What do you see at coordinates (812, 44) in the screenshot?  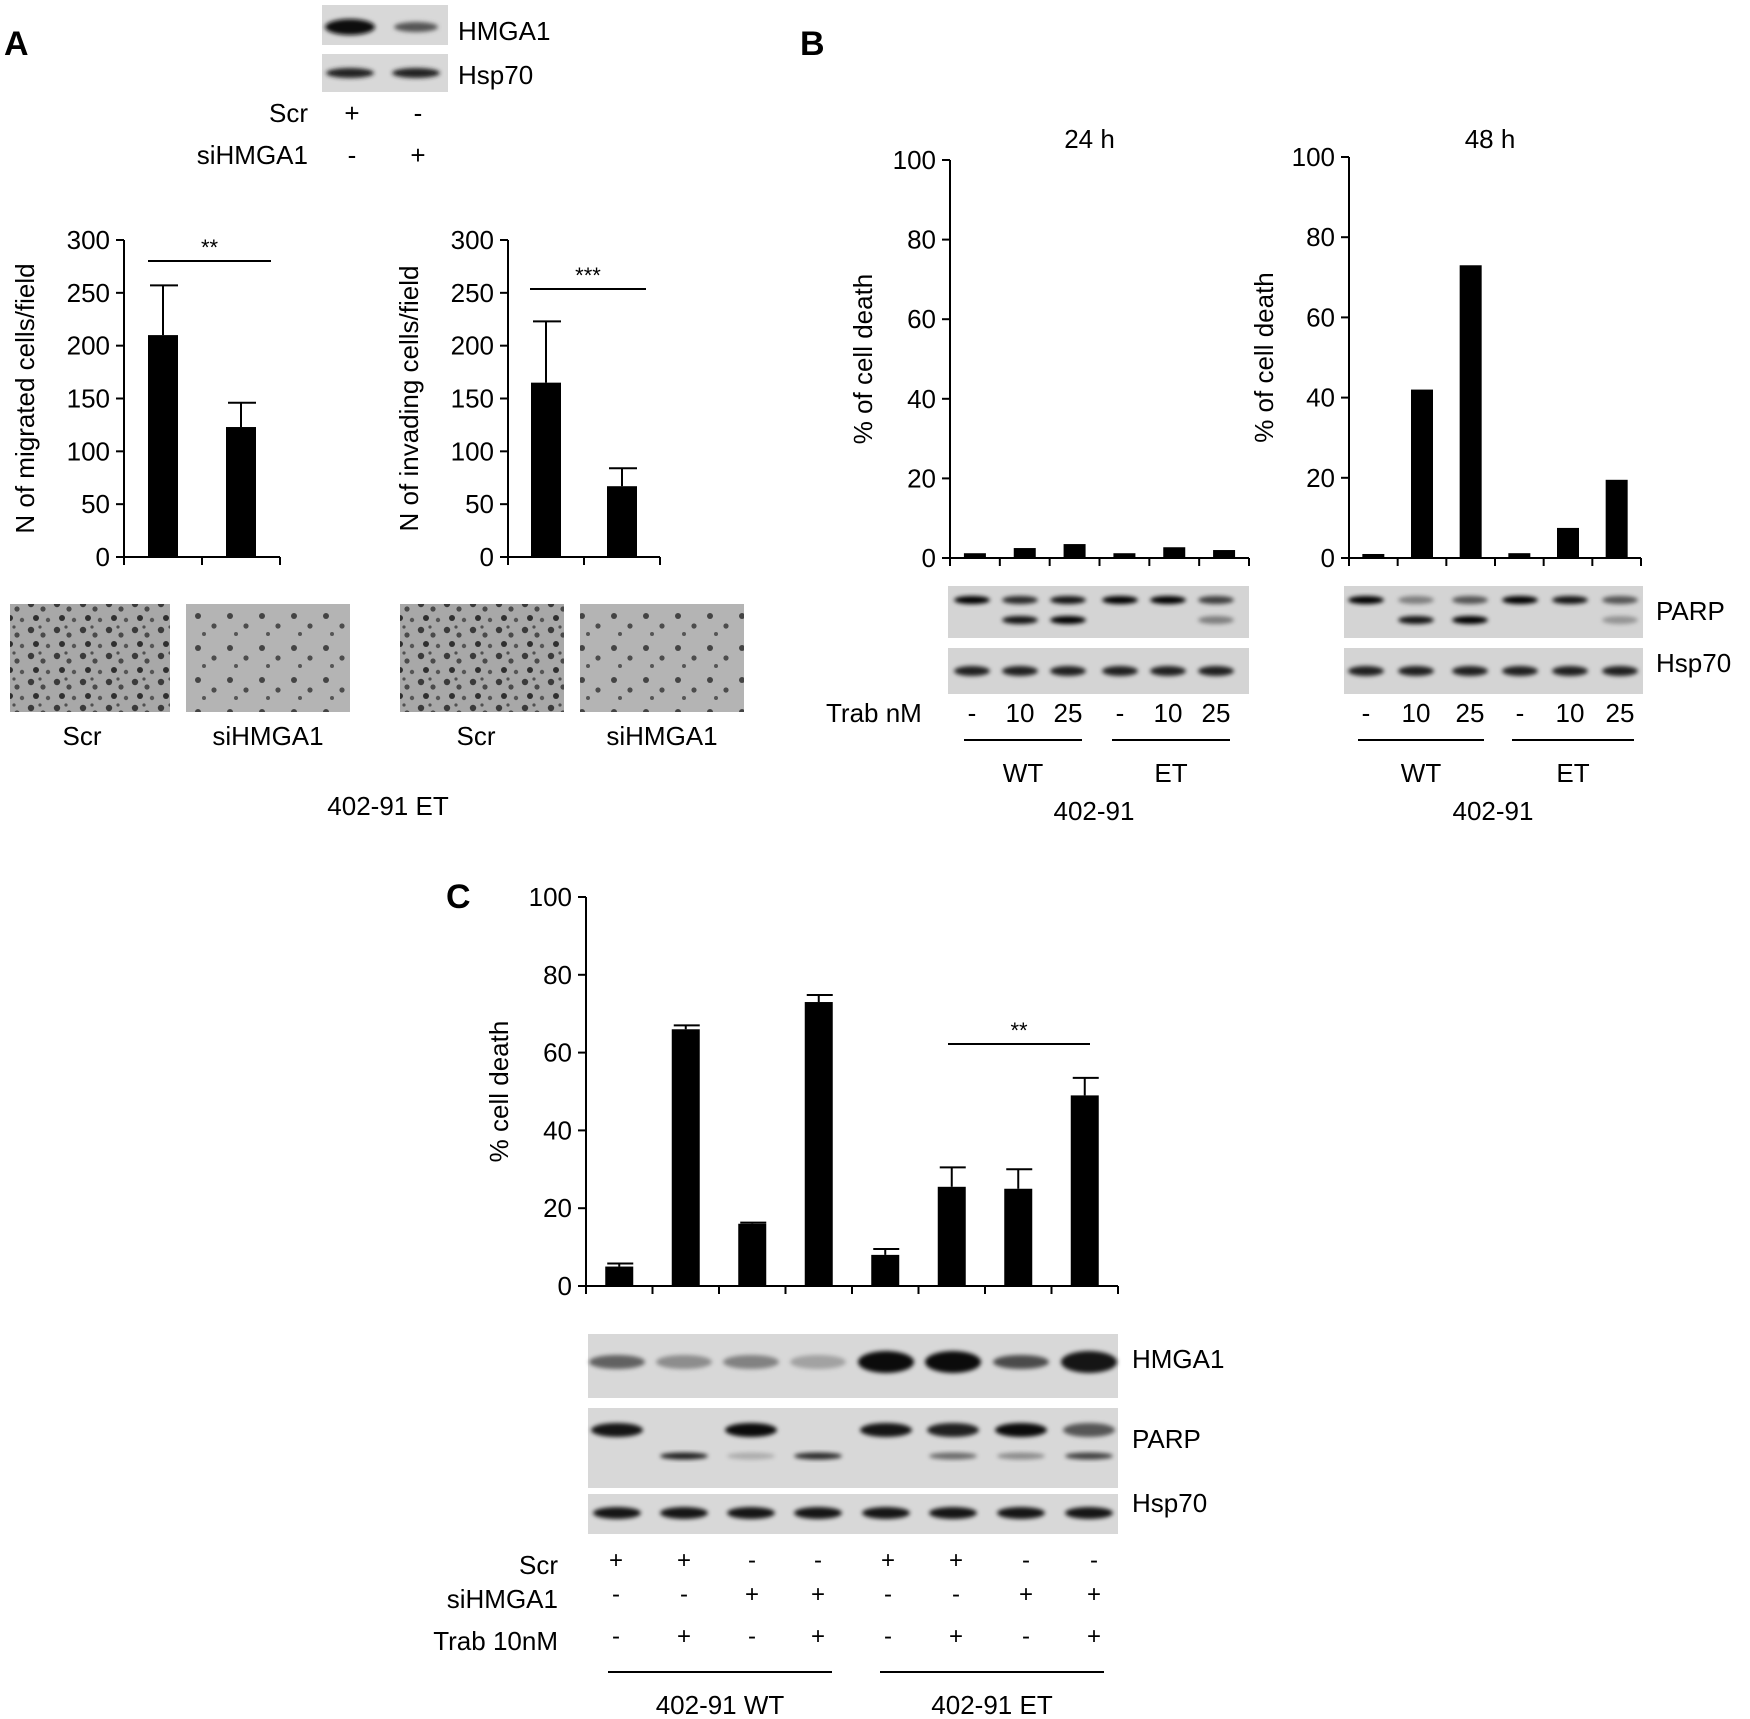 I see `panel-label-b: B` at bounding box center [812, 44].